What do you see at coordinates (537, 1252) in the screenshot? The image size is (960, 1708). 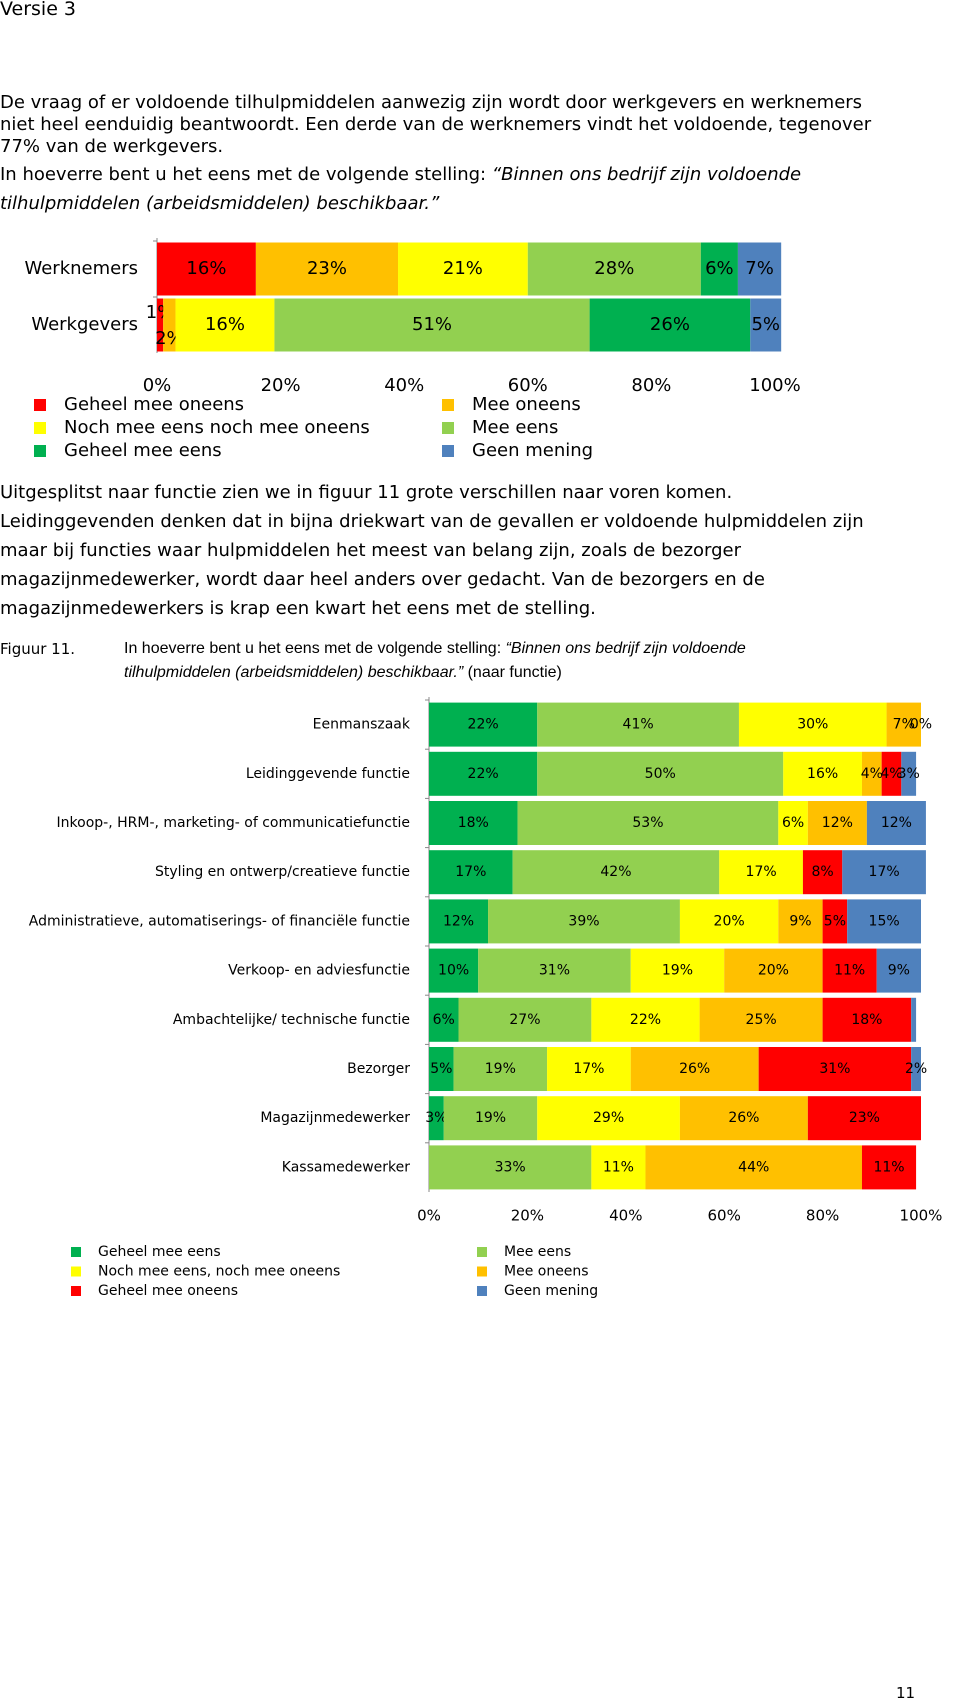 I see `legend-label: Mee eens` at bounding box center [537, 1252].